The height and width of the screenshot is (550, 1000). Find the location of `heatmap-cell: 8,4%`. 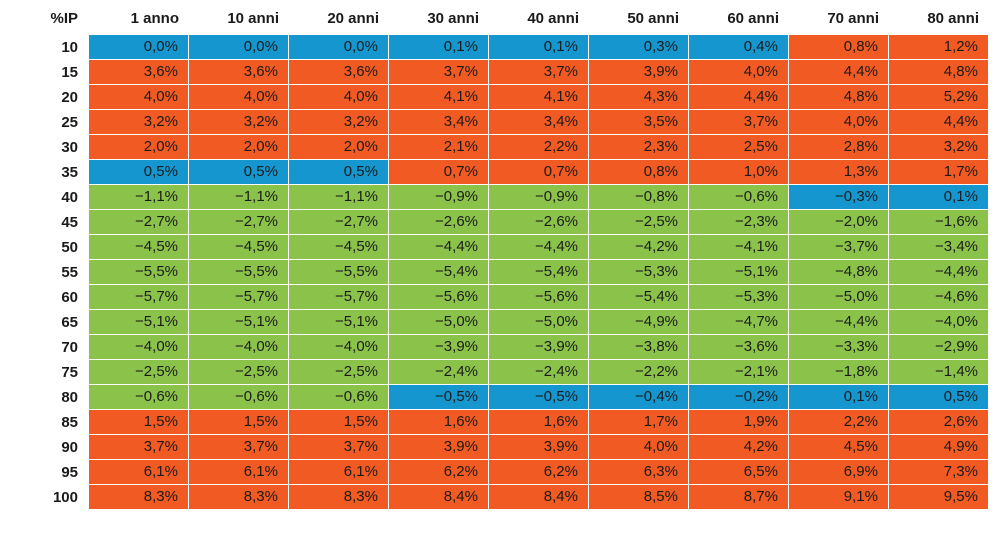

heatmap-cell: 8,4% is located at coordinates (539, 497).